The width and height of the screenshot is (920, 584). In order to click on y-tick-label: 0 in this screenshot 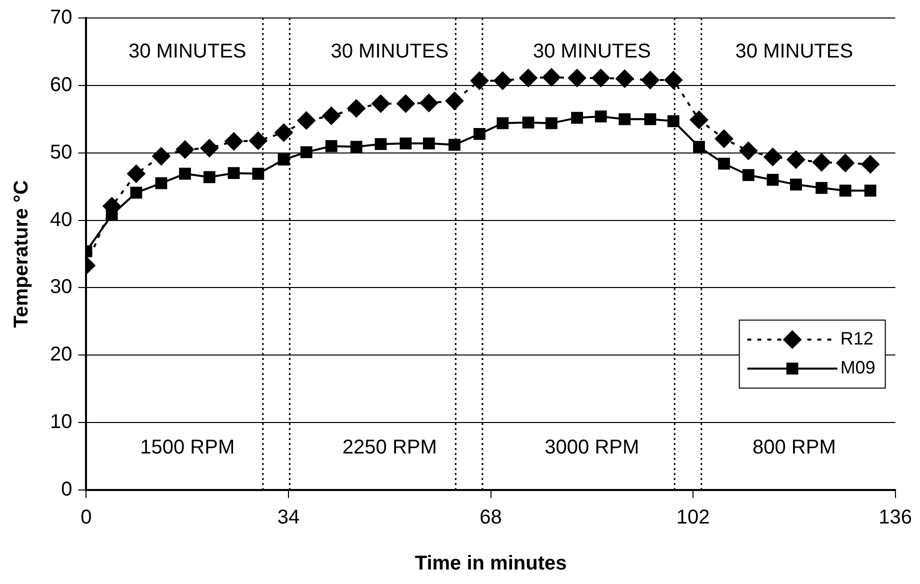, I will do `click(66, 489)`.